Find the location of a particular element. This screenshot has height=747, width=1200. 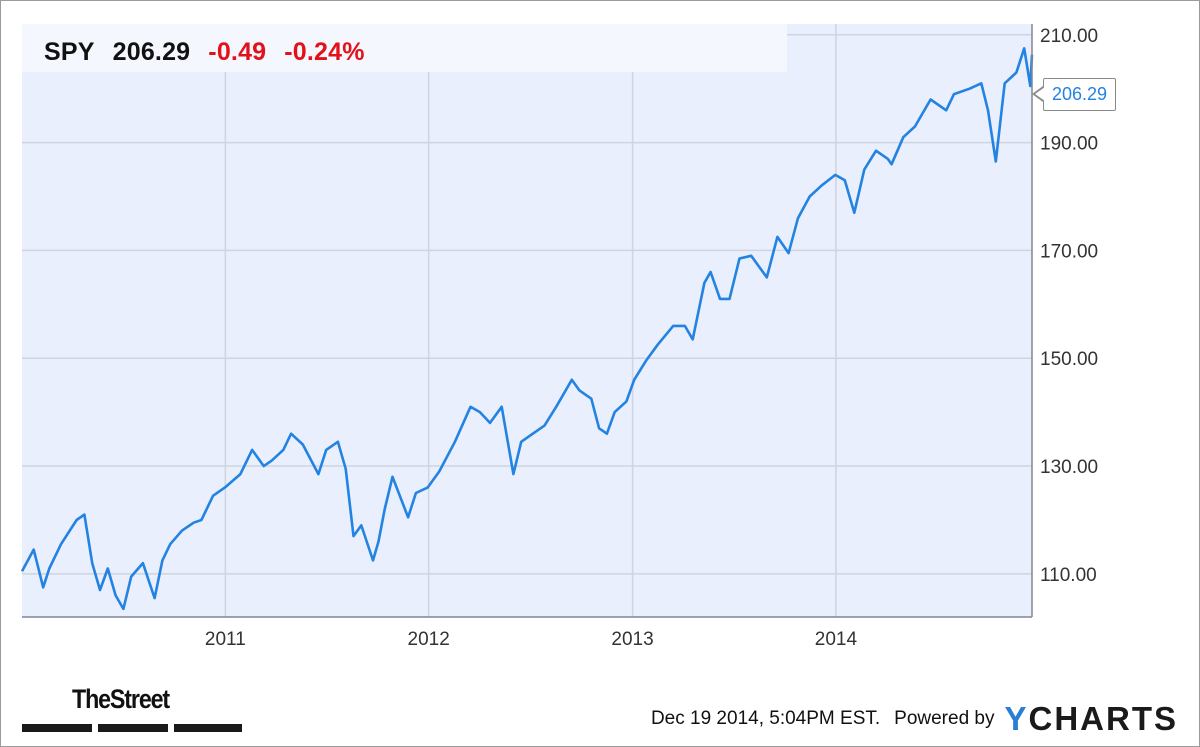

ycharts-logo-text: CHARTS is located at coordinates (1103, 718).